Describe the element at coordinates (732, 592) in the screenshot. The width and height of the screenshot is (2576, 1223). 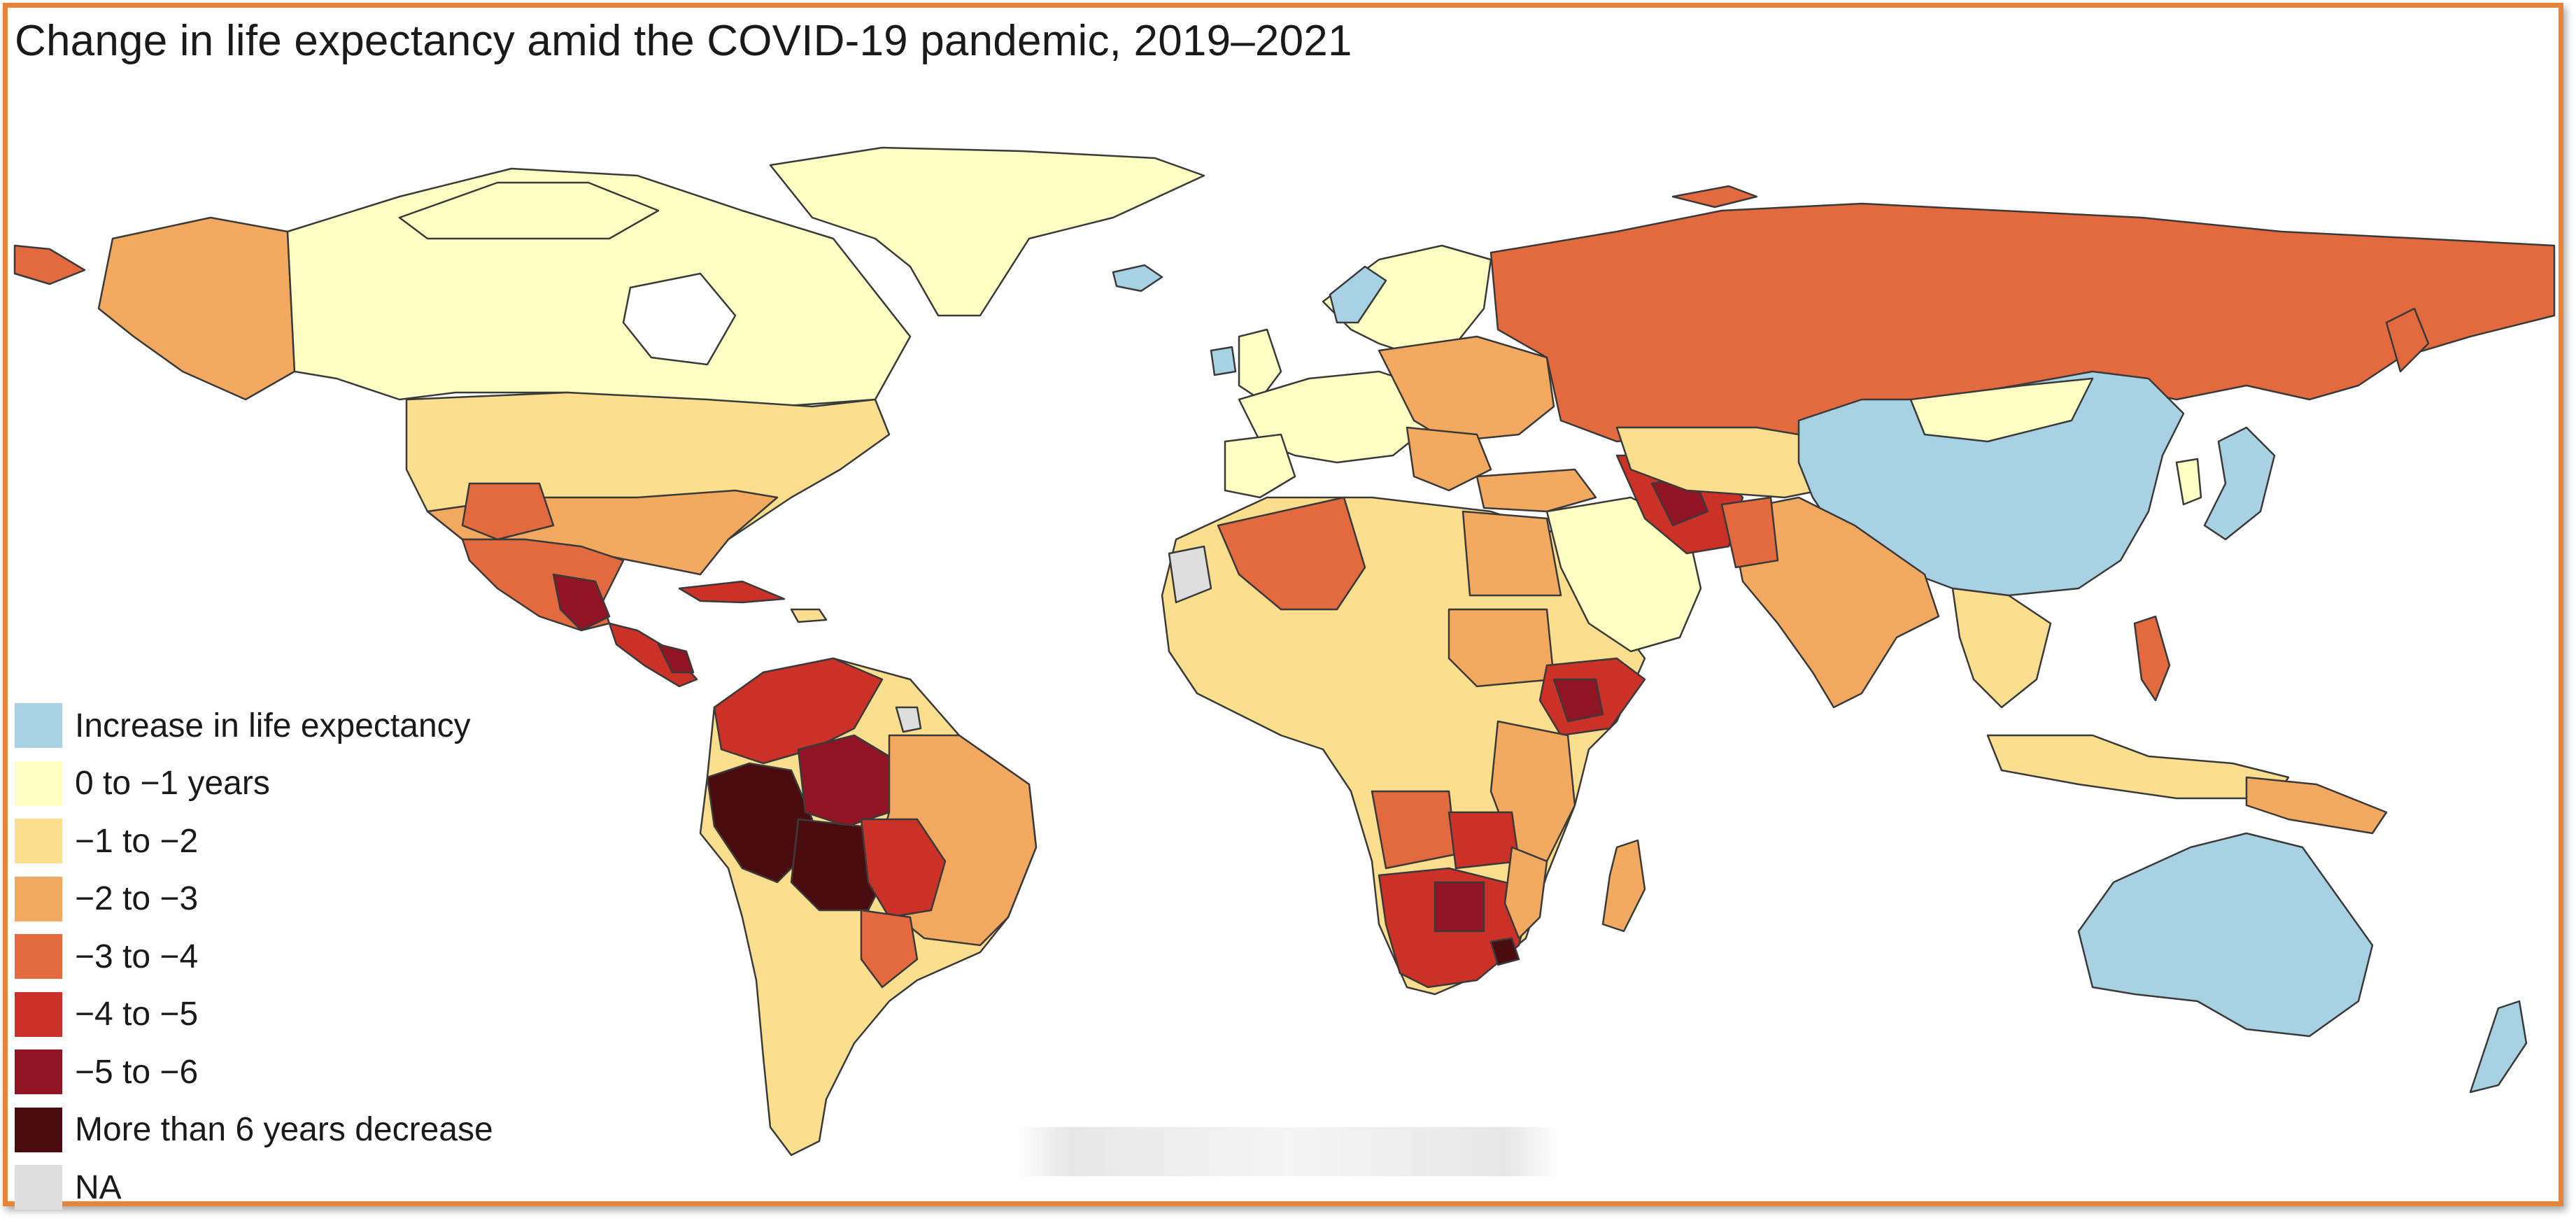
I see `region-cuba` at that location.